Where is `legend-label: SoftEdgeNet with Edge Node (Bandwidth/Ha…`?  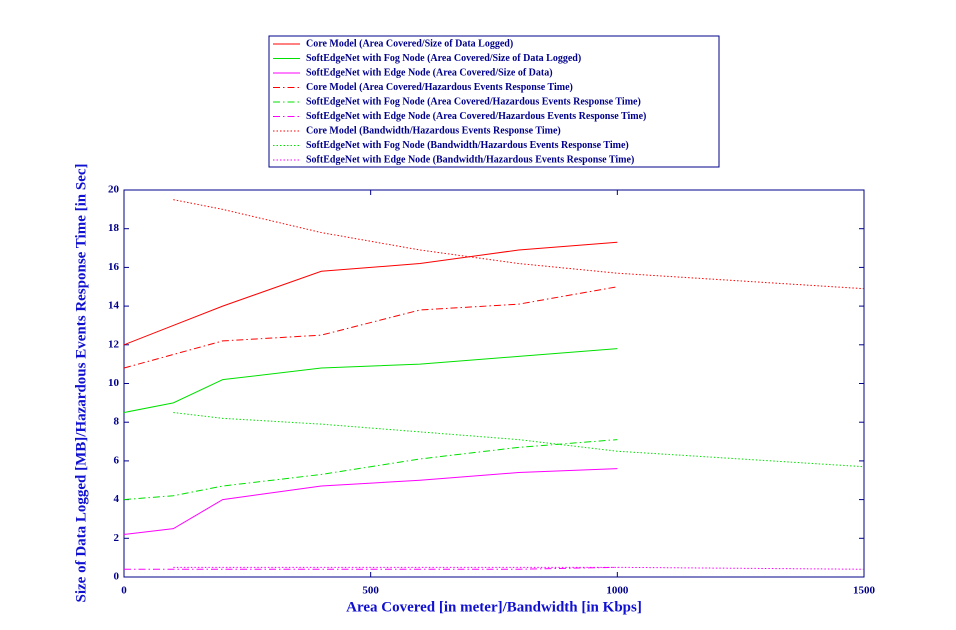
legend-label: SoftEdgeNet with Edge Node (Bandwidth/Ha… is located at coordinates (470, 159).